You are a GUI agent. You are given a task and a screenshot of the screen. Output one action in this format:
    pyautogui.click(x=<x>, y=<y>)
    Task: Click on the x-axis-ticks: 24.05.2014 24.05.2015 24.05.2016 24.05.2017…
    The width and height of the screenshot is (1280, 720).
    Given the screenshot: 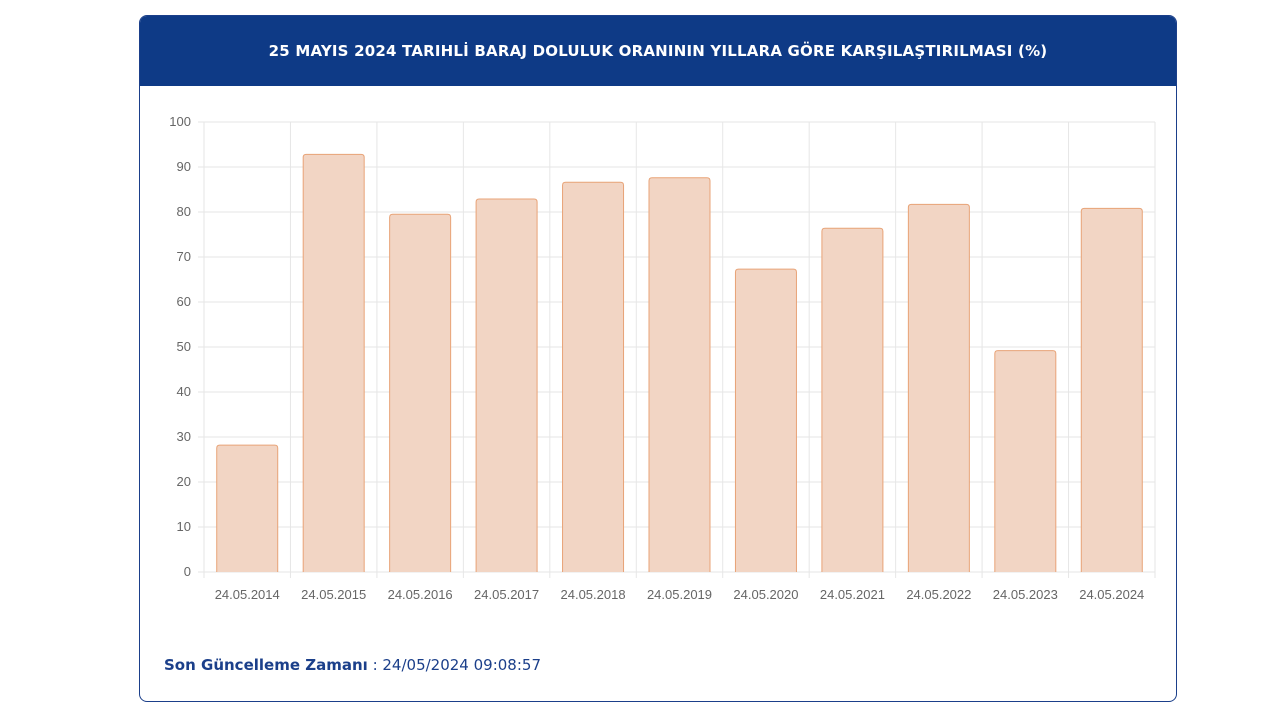 What is the action you would take?
    pyautogui.click(x=680, y=594)
    